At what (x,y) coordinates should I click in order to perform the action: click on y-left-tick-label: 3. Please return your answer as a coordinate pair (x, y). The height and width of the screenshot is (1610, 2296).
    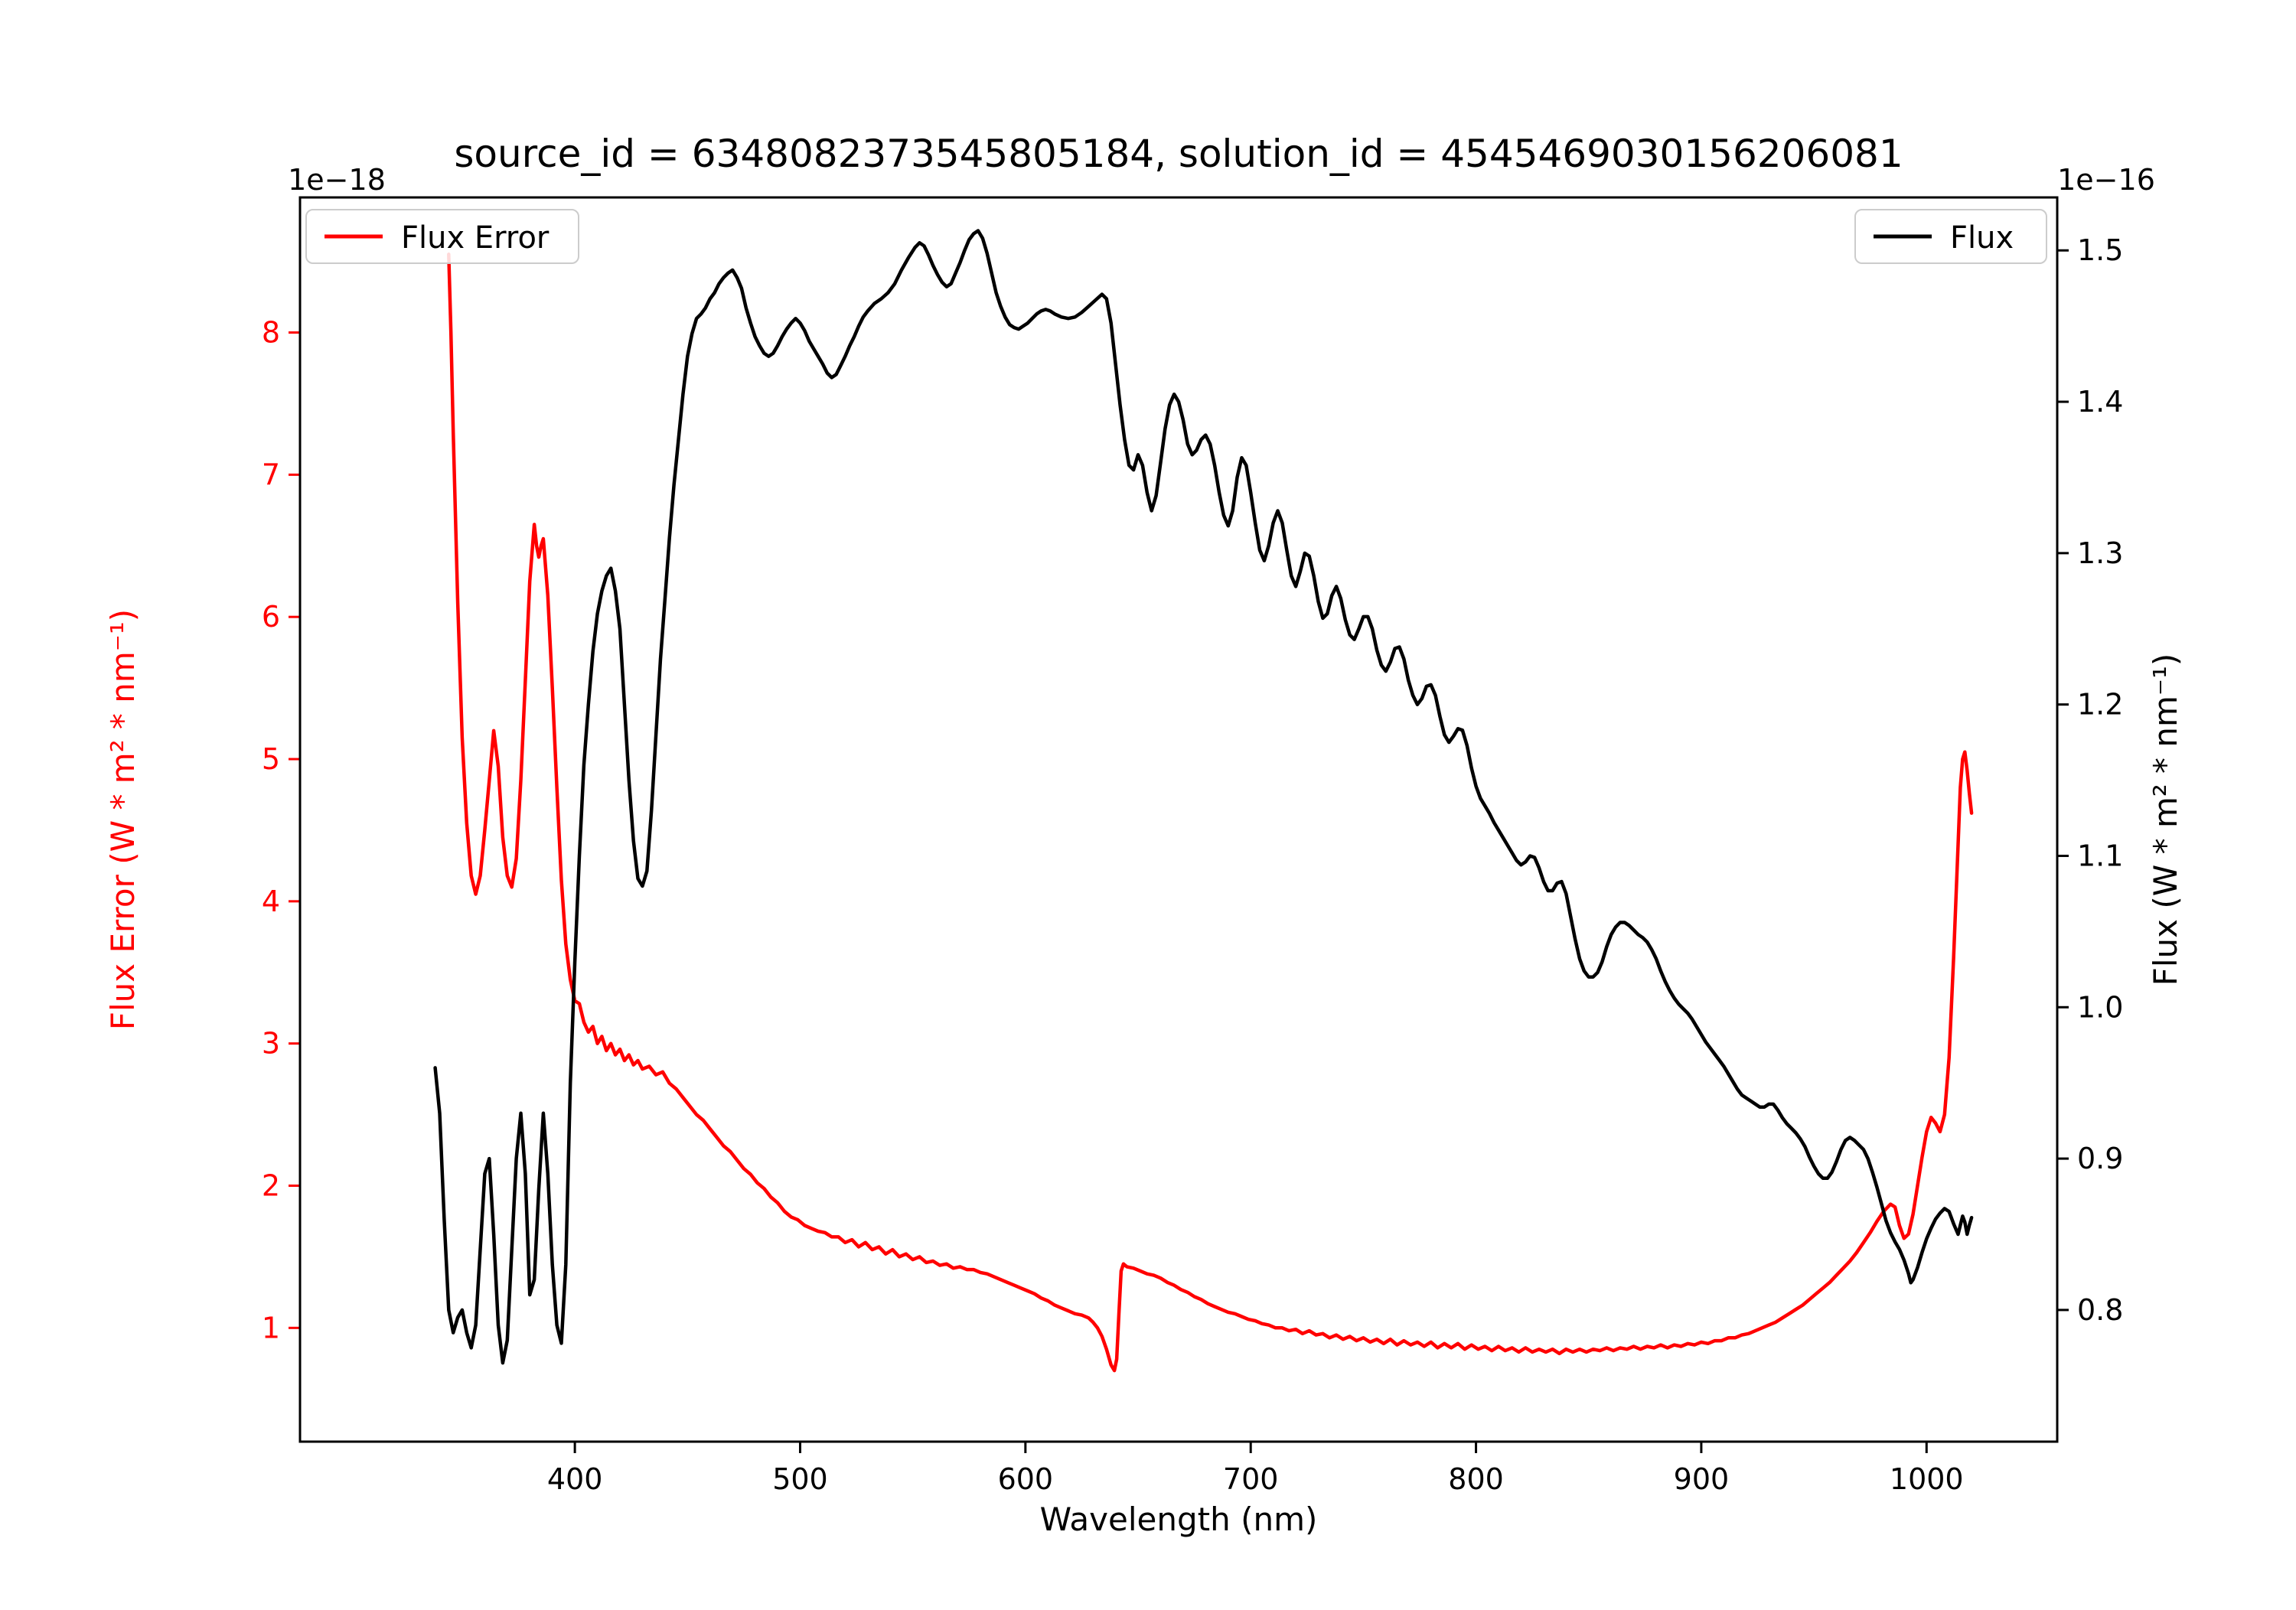
    Looking at the image, I should click on (271, 1044).